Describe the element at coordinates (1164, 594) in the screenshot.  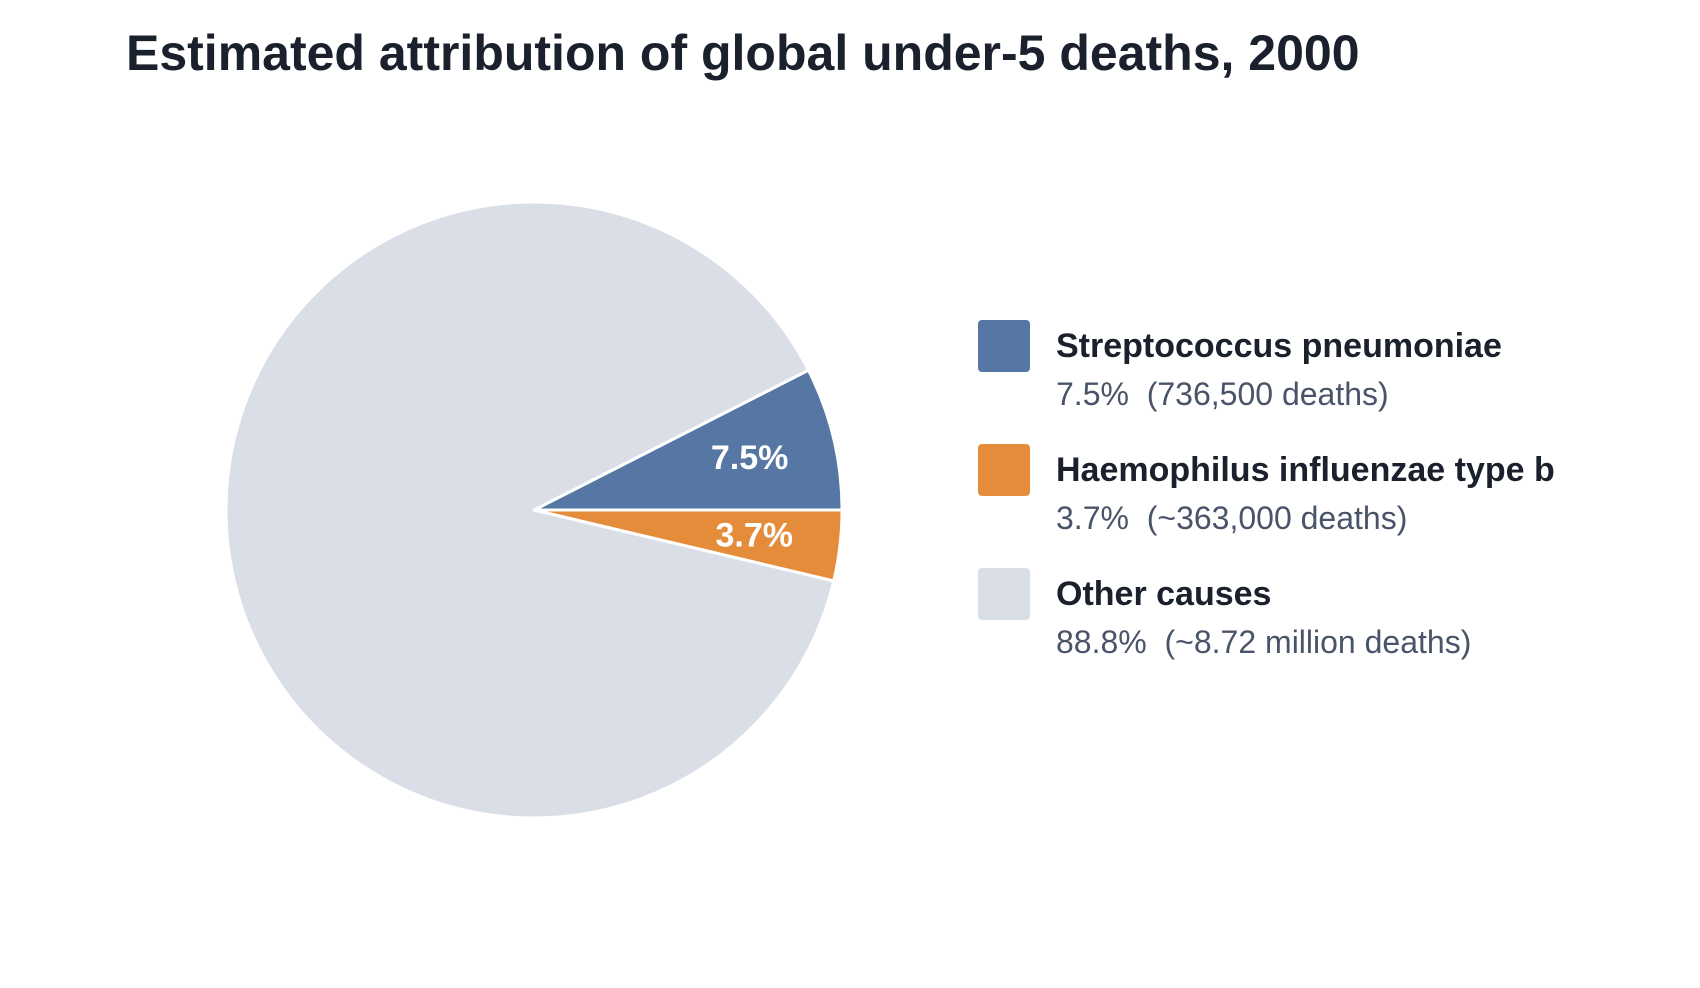
I see `legend-label-other: Other causes` at that location.